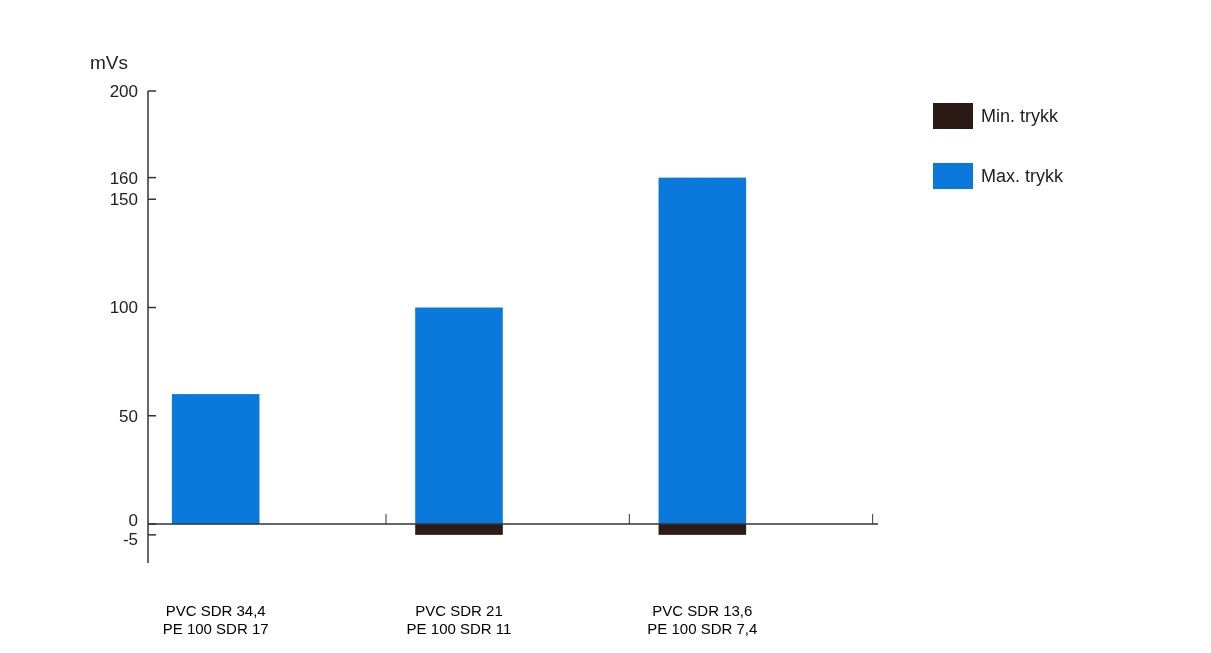 The width and height of the screenshot is (1211, 653). Describe the element at coordinates (123, 178) in the screenshot. I see `y-tick-label: 160` at that location.